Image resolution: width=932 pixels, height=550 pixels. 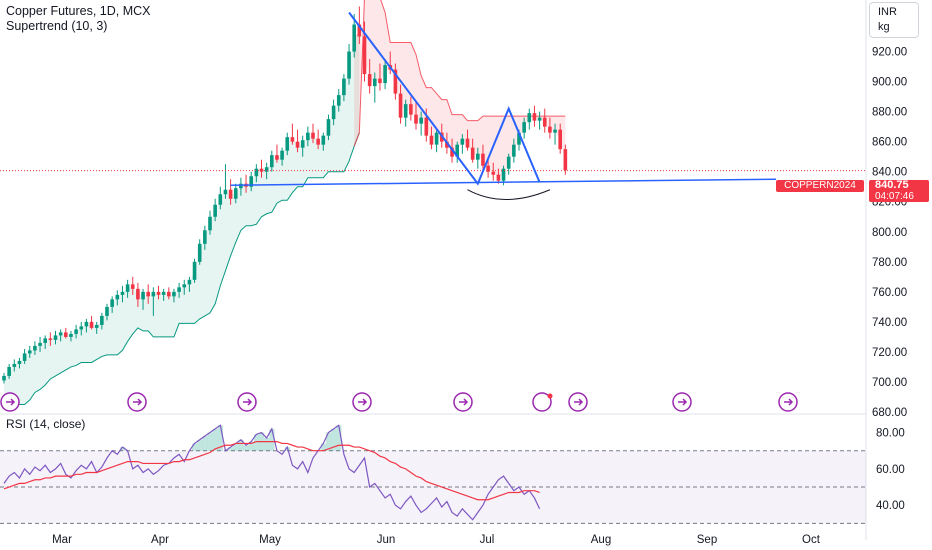 I want to click on time-tick-label: Aug, so click(x=601, y=540).